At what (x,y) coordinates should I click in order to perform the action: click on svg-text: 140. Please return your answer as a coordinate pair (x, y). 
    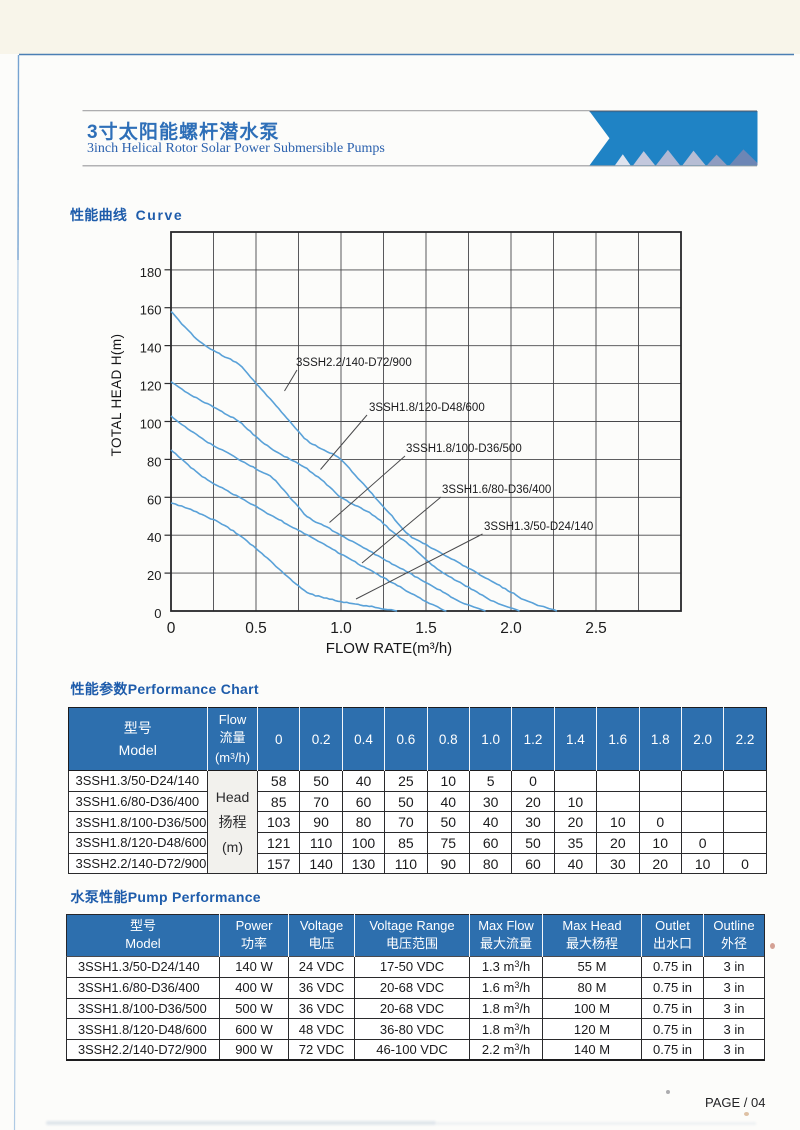
    Looking at the image, I should click on (151, 348).